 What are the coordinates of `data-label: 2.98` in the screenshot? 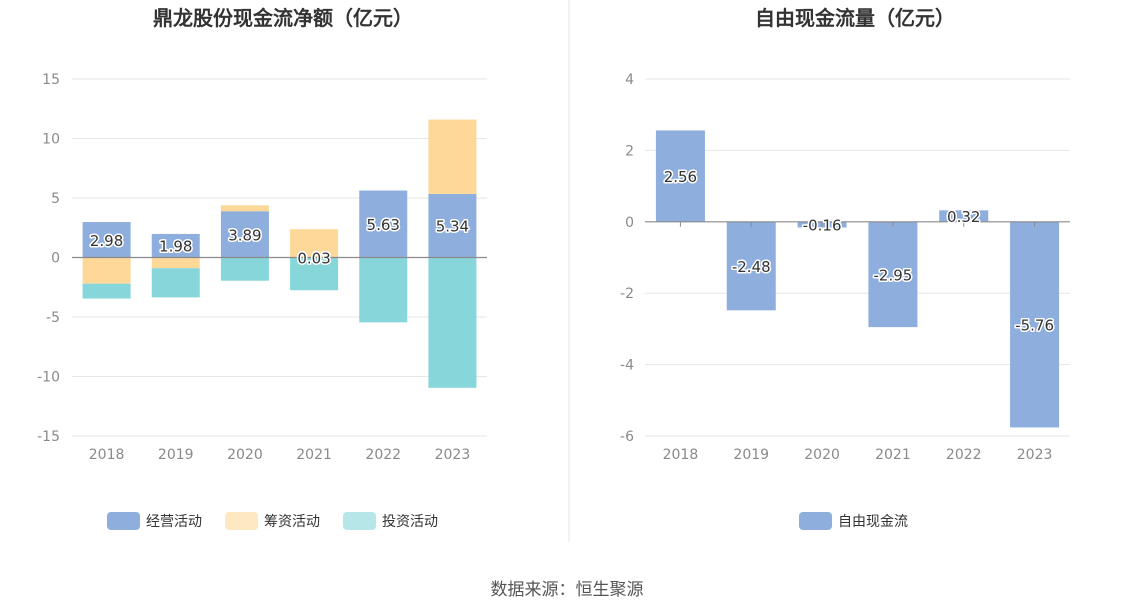 It's located at (106, 241).